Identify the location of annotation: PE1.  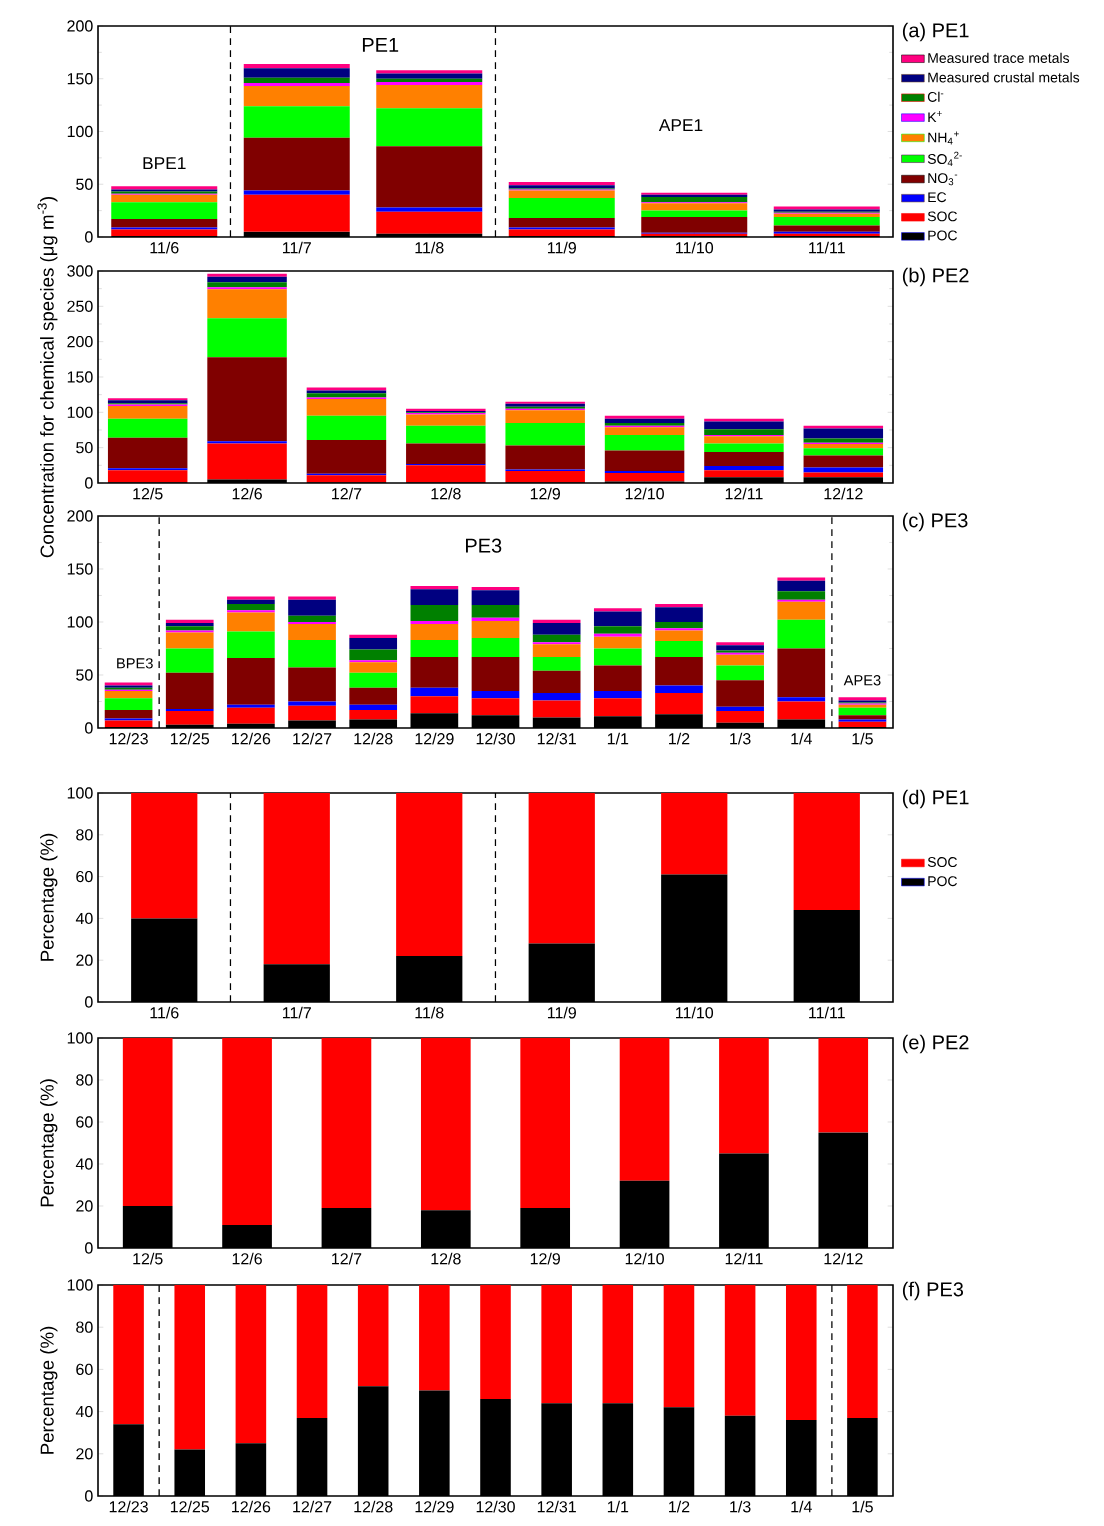
(380, 45).